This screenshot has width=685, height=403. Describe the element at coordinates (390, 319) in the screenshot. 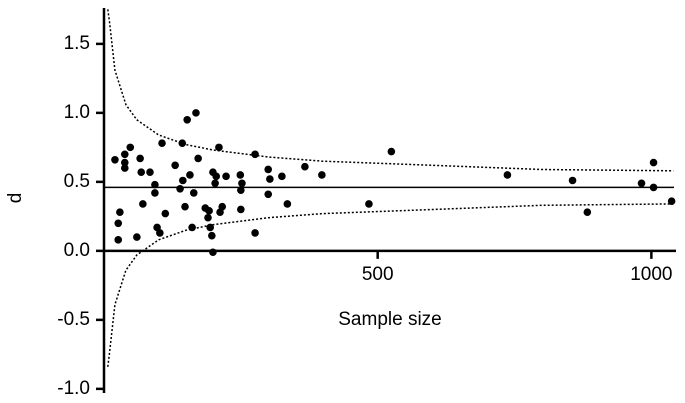

I see `x-axis-label: Sample size` at that location.